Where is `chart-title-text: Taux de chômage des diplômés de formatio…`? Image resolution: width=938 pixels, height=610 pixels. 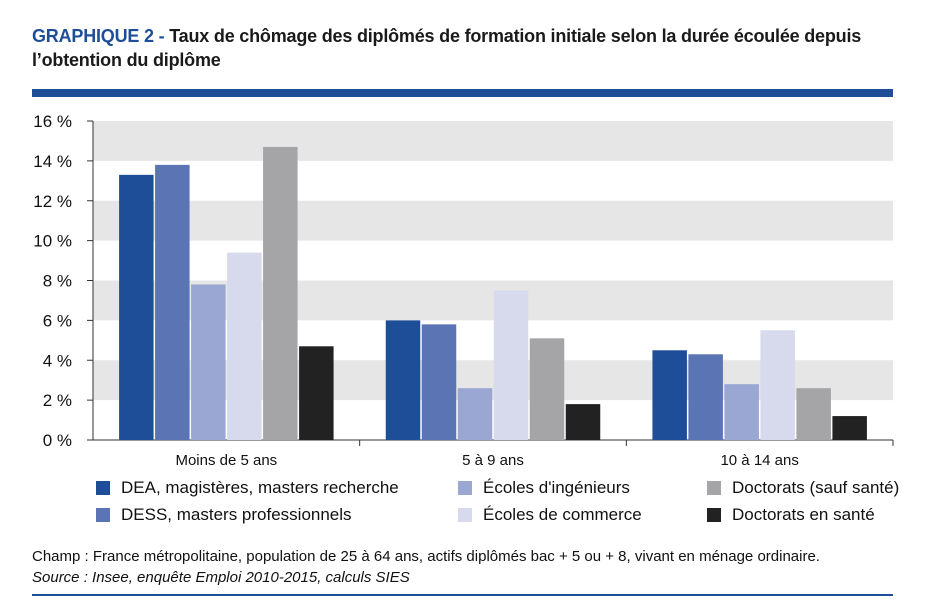
chart-title-text: Taux de chômage des diplômés de formatio… is located at coordinates (447, 48).